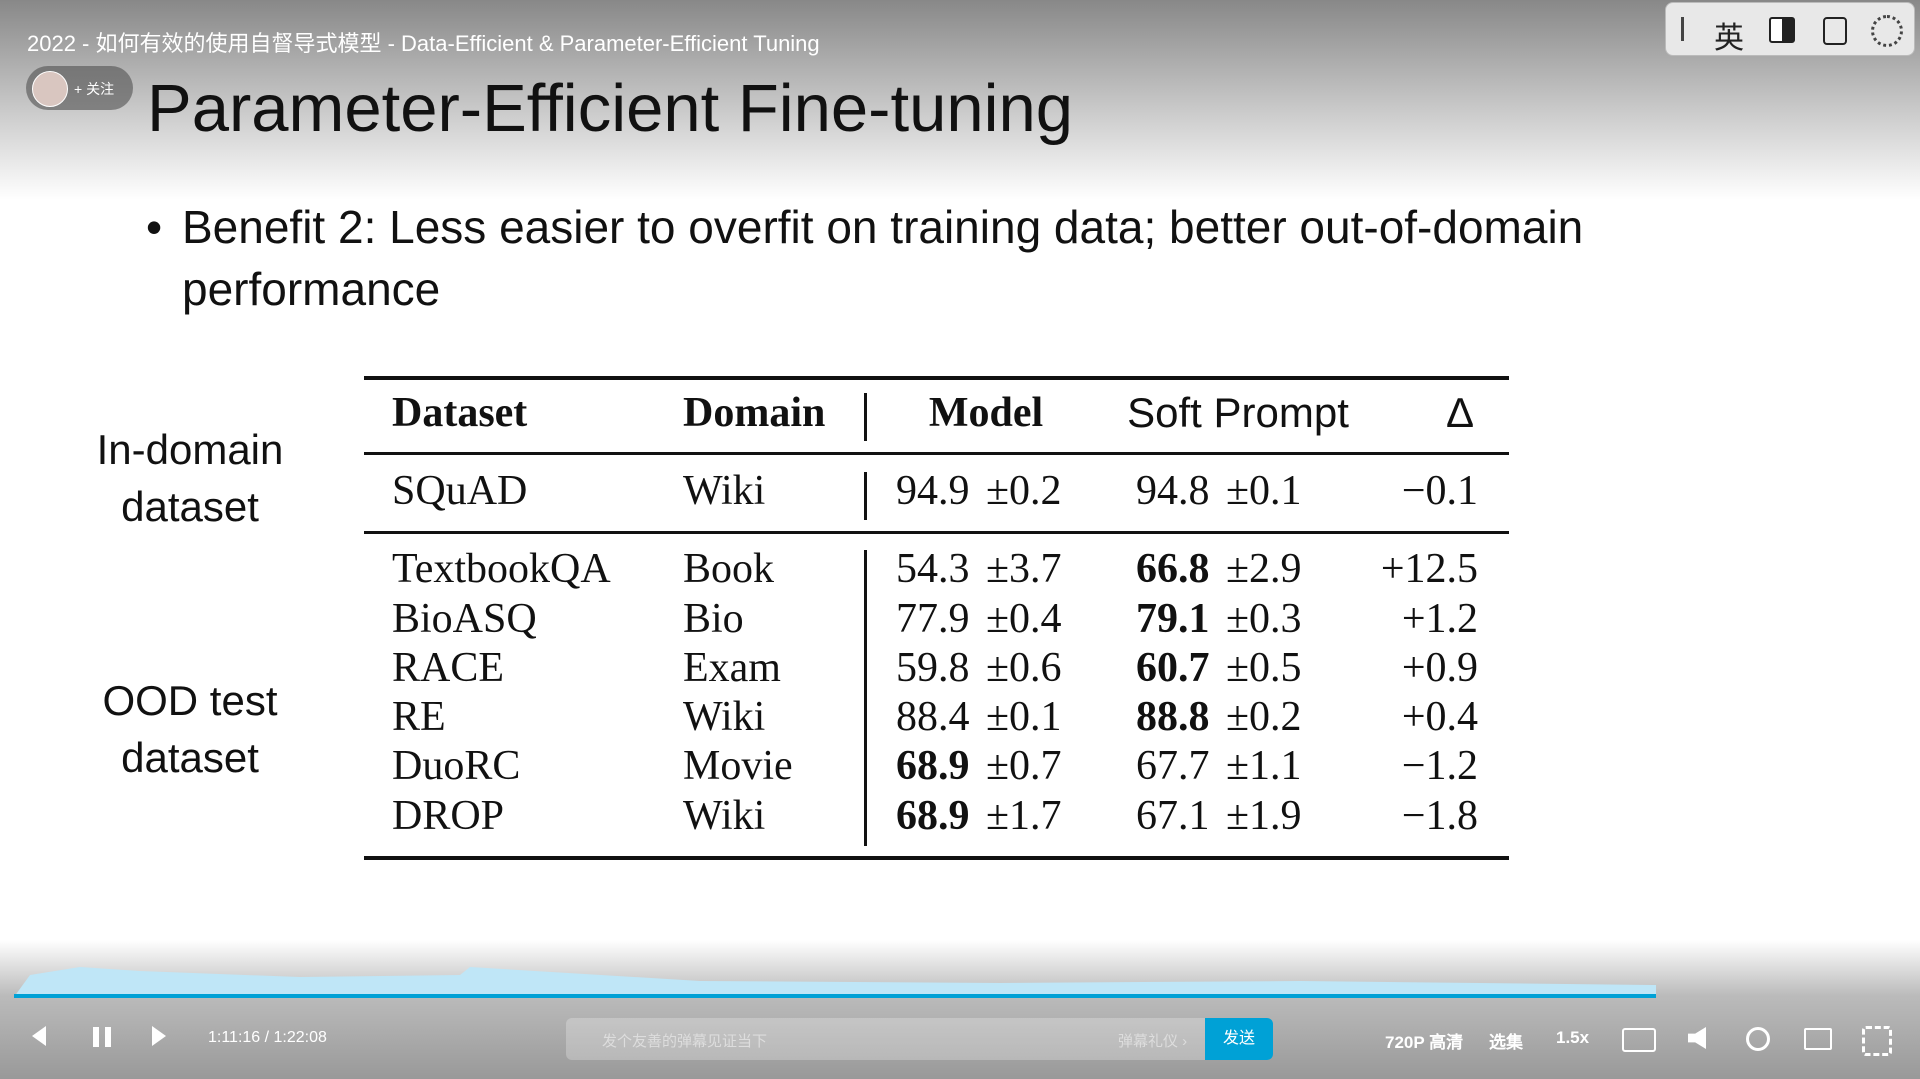  Describe the element at coordinates (1439, 816) in the screenshot. I see `delta-cell: −1.8` at that location.